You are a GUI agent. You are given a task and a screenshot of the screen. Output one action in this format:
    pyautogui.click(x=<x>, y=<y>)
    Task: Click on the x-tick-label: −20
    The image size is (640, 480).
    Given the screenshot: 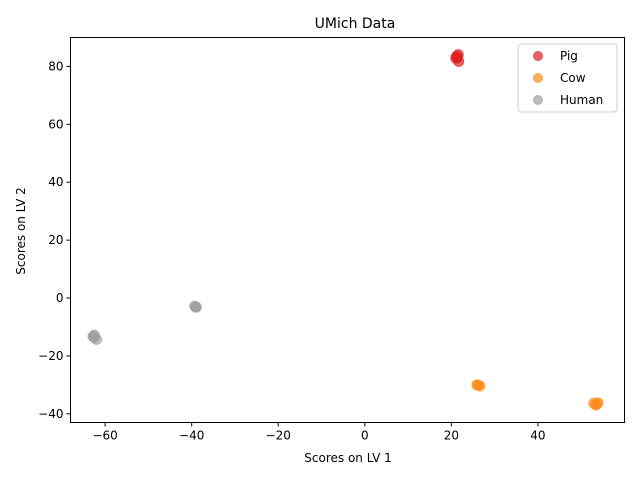 What is the action you would take?
    pyautogui.click(x=278, y=436)
    